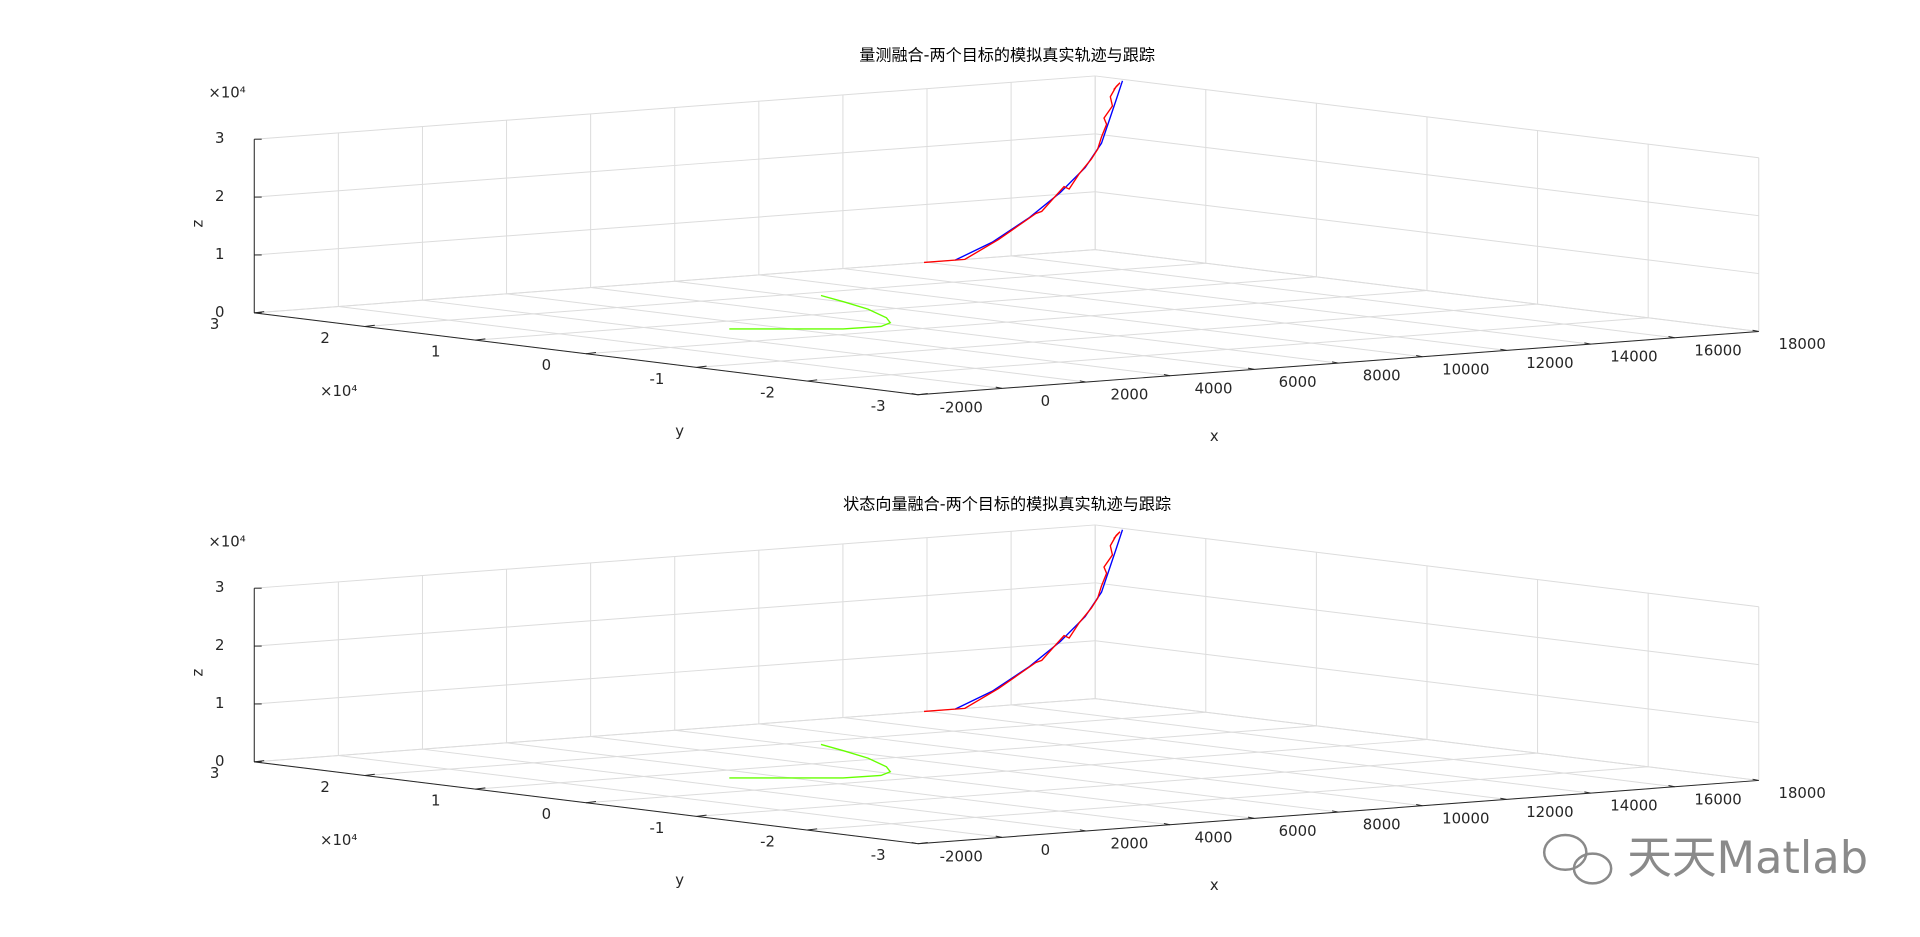 Image resolution: width=1920 pixels, height=937 pixels. I want to click on y-tick-label: -1, so click(657, 379).